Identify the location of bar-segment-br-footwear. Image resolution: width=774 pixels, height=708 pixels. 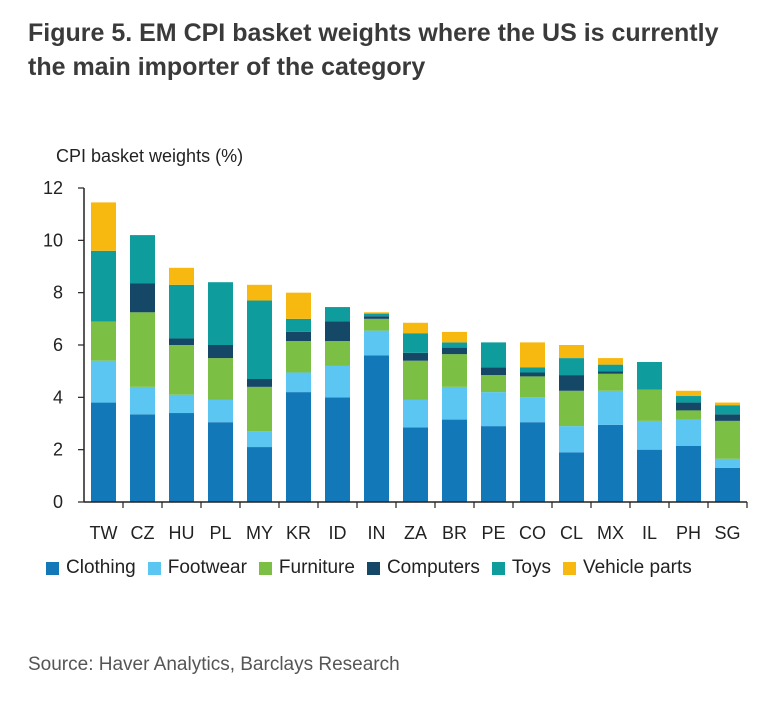
(454, 403).